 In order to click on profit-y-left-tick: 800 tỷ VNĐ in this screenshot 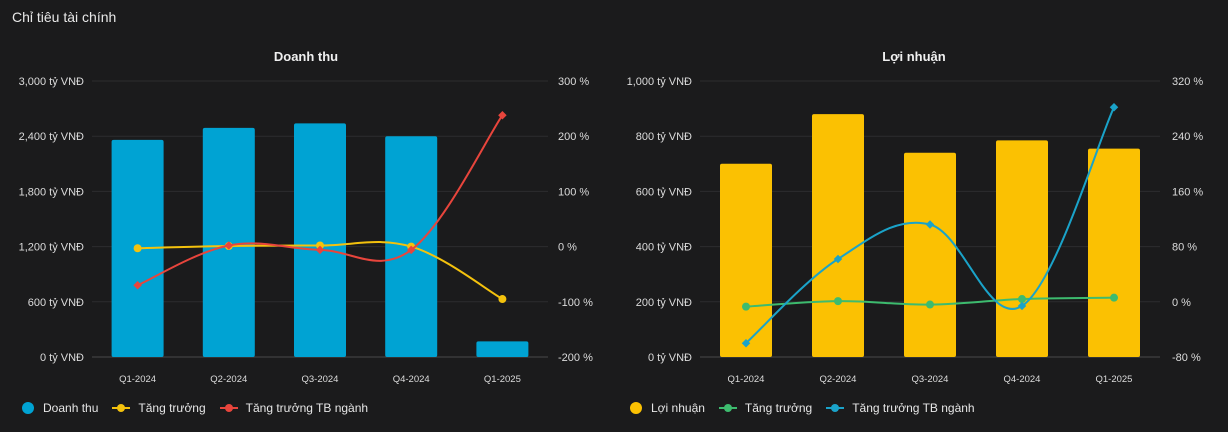, I will do `click(664, 137)`.